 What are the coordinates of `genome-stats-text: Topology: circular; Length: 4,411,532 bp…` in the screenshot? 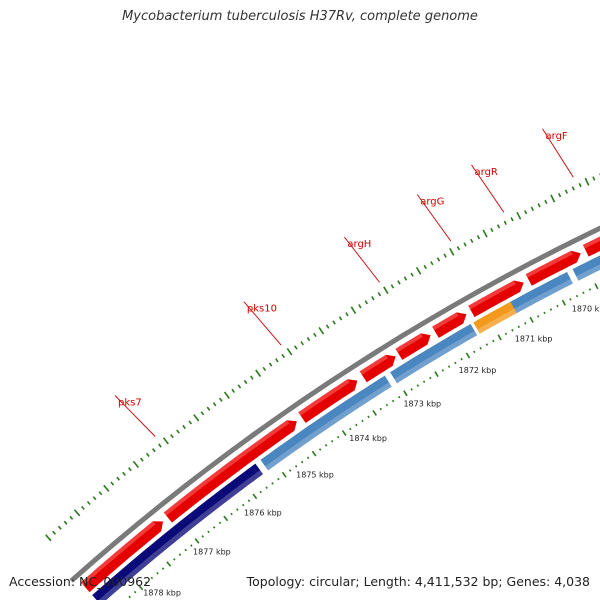 It's located at (418, 581).